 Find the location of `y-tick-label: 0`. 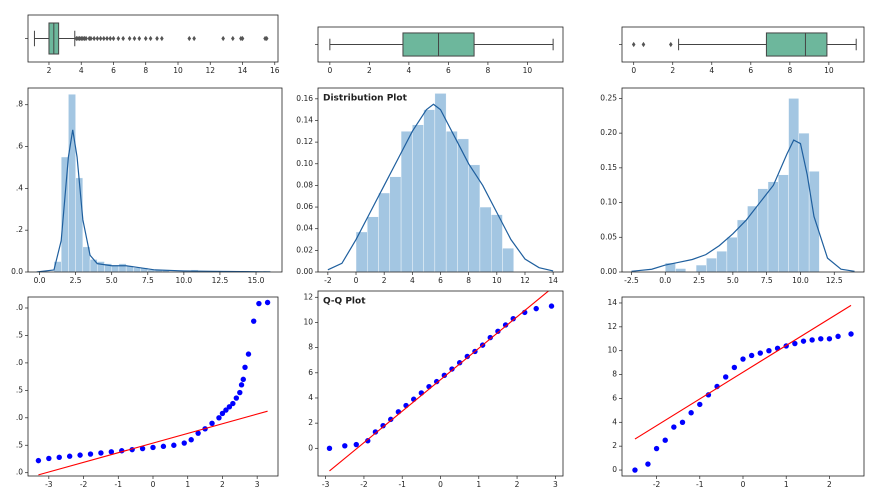

y-tick-label: 0 is located at coordinates (310, 447).